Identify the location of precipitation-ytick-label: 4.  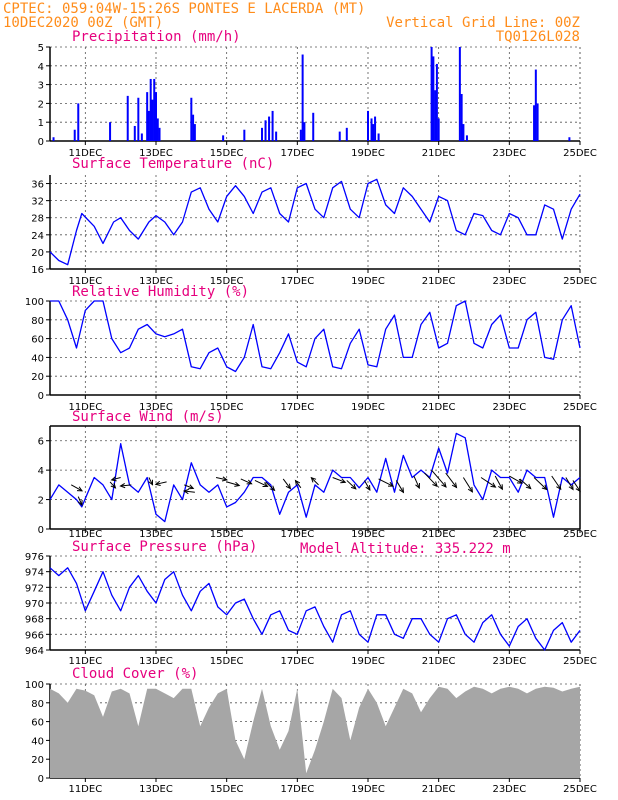
(41, 67).